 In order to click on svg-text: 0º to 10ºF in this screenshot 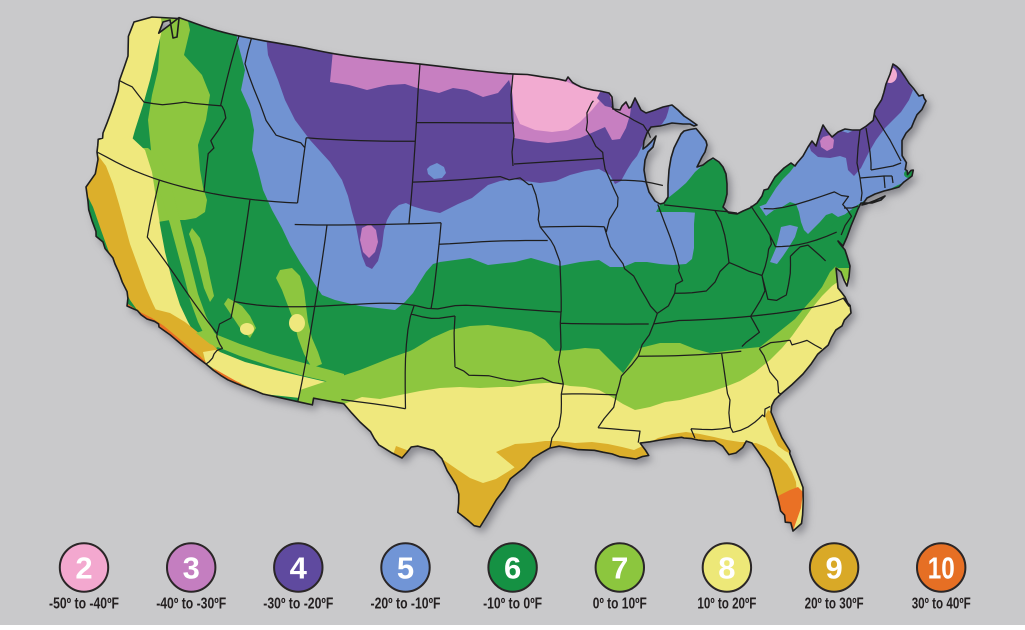, I will do `click(620, 604)`.